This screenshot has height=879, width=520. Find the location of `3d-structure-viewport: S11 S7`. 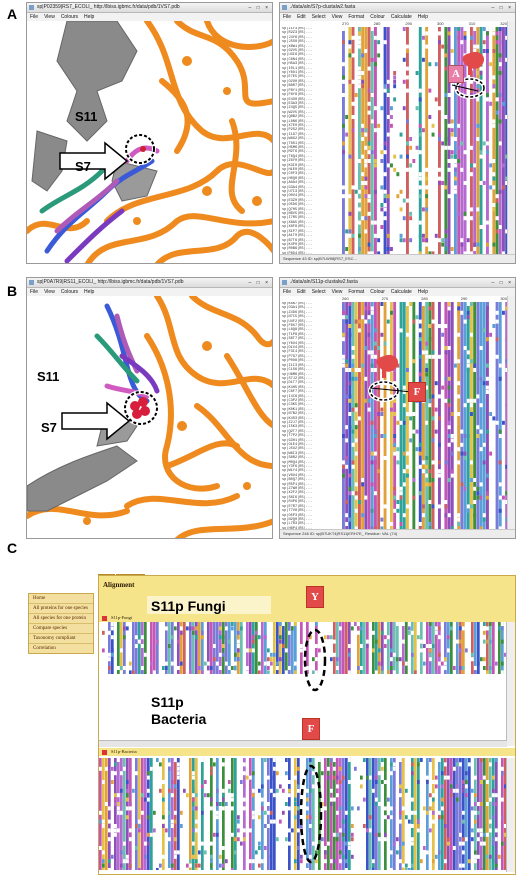

3d-structure-viewport: S11 S7 is located at coordinates (149, 142).